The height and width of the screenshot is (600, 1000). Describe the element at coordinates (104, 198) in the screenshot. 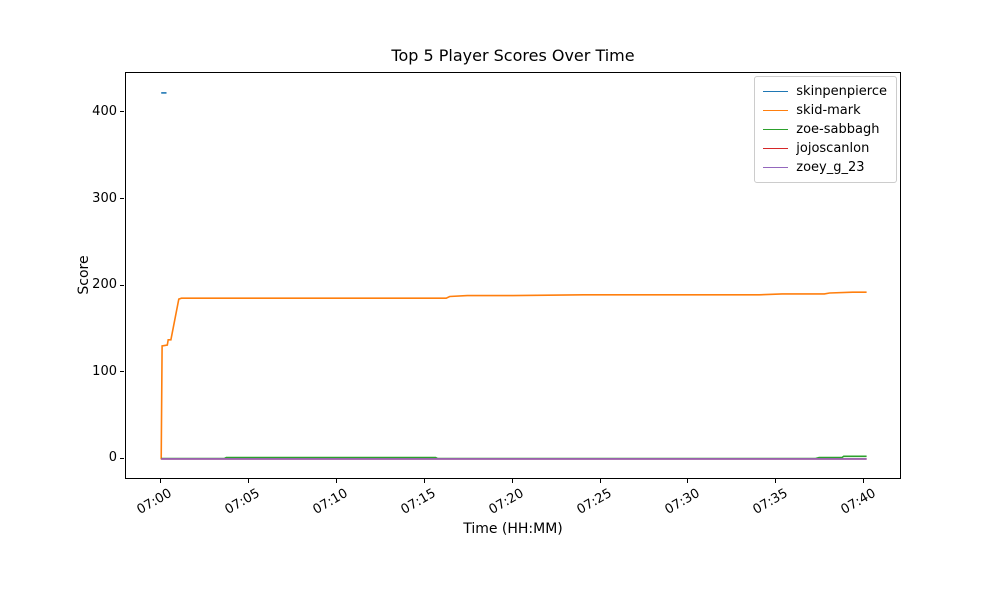

I see `y-tick-label: 300` at that location.